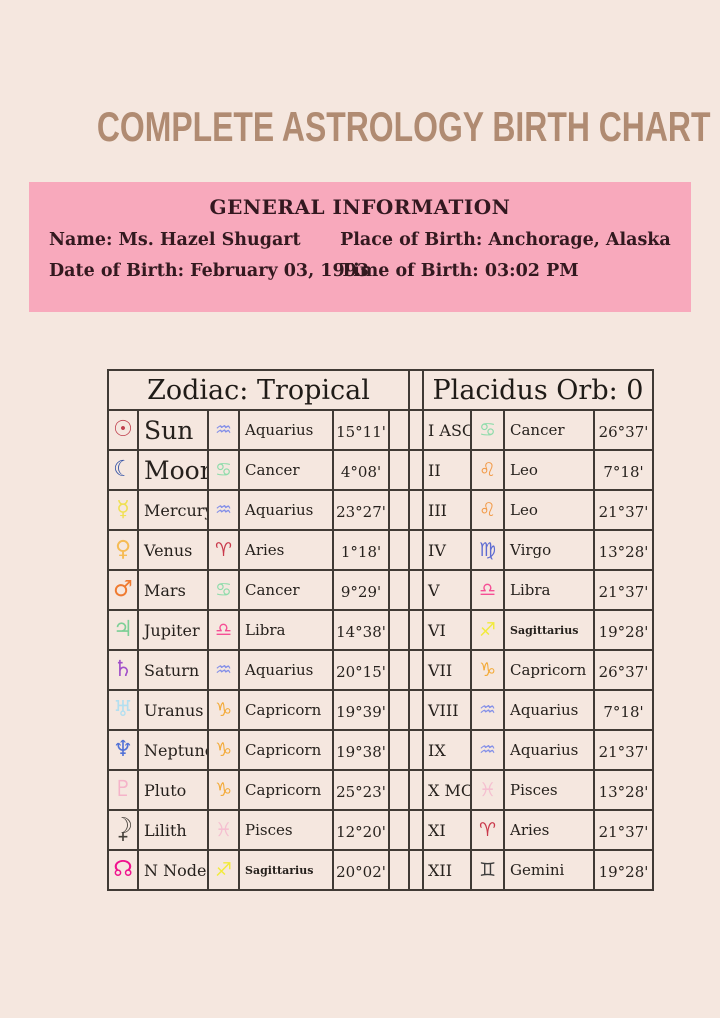  What do you see at coordinates (174, 711) in the screenshot?
I see `planet-name: Uranus` at bounding box center [174, 711].